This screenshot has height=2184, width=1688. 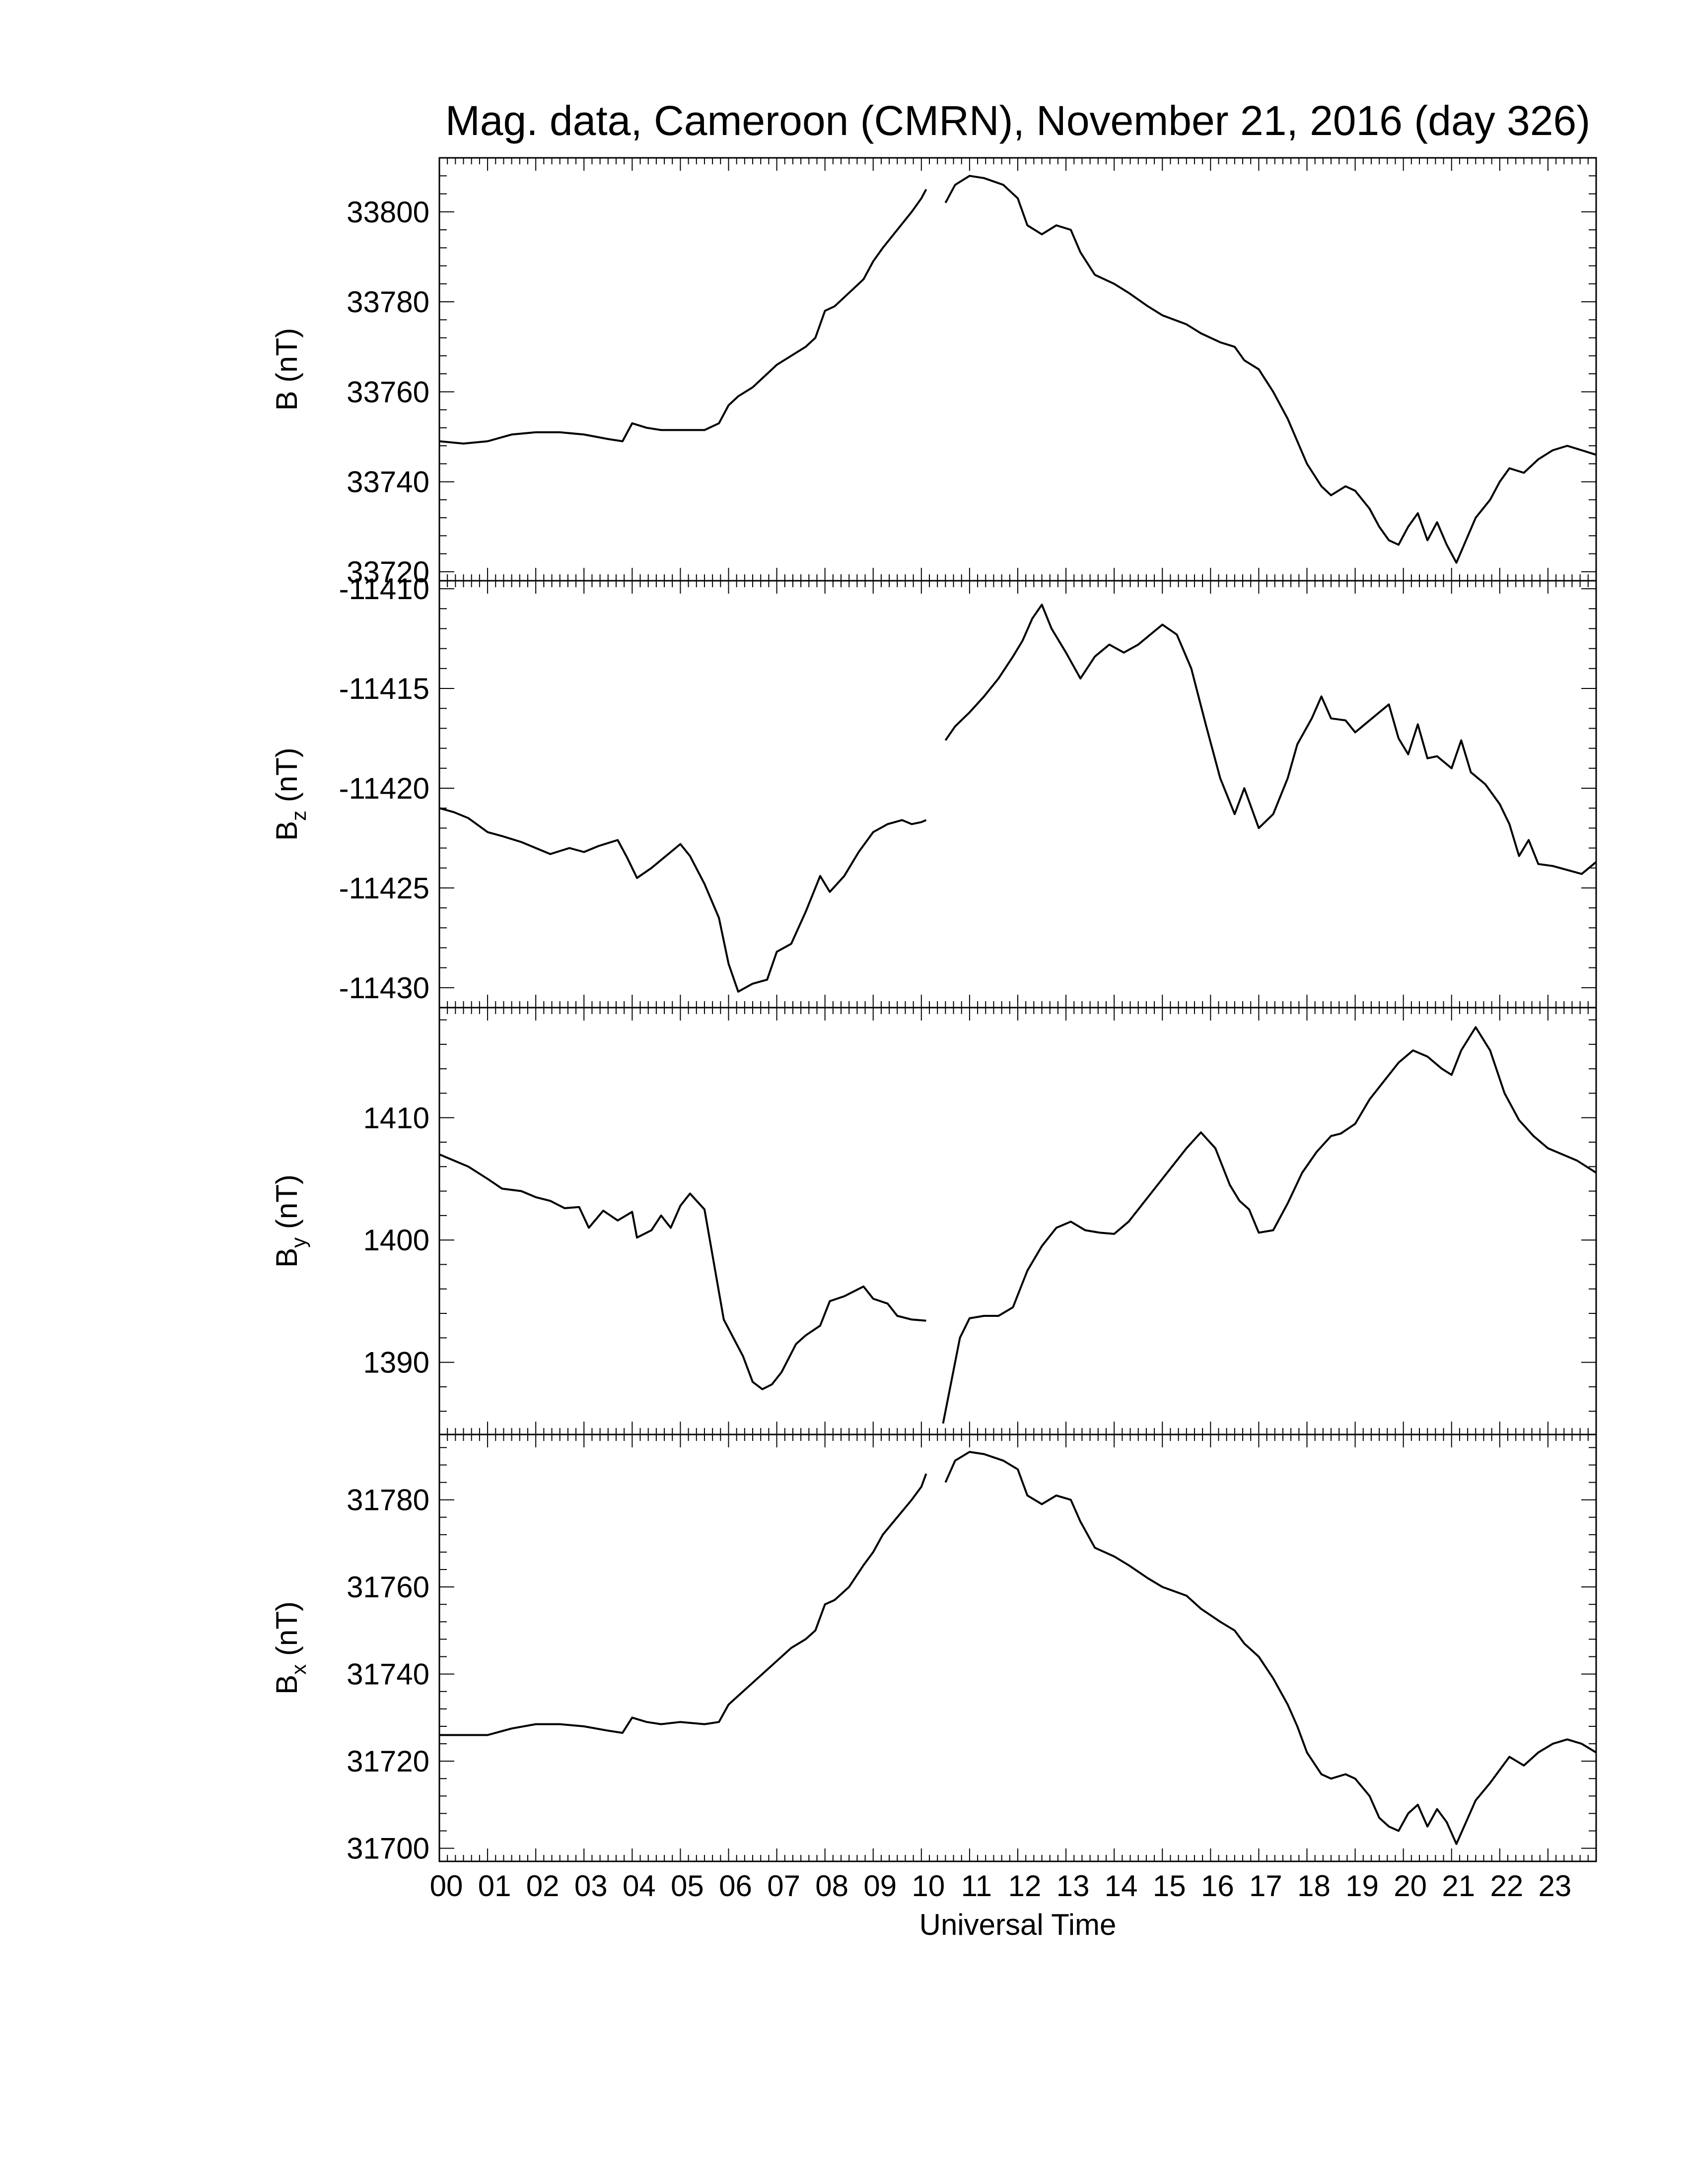 I want to click on y-tick-label: 33780, so click(x=388, y=302).